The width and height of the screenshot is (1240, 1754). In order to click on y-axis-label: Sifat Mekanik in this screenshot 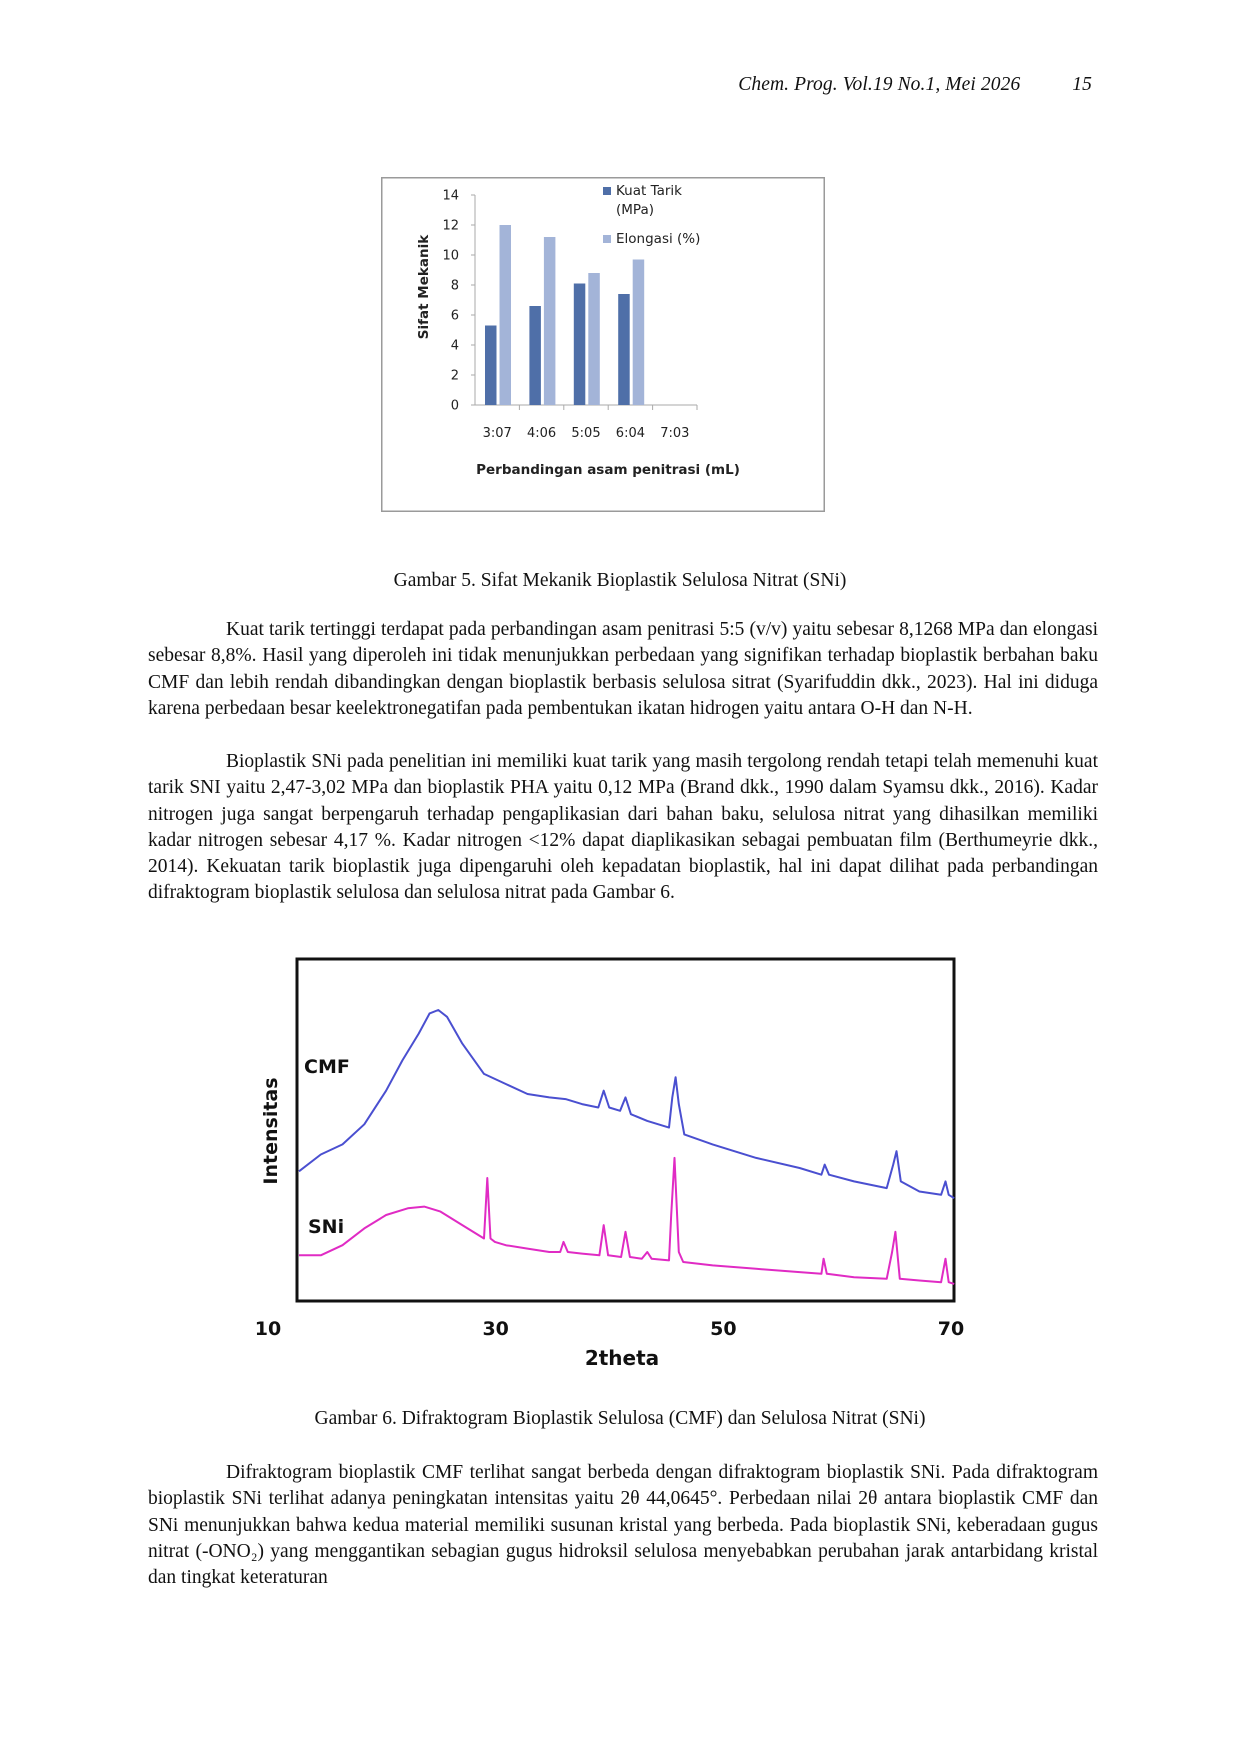, I will do `click(424, 286)`.